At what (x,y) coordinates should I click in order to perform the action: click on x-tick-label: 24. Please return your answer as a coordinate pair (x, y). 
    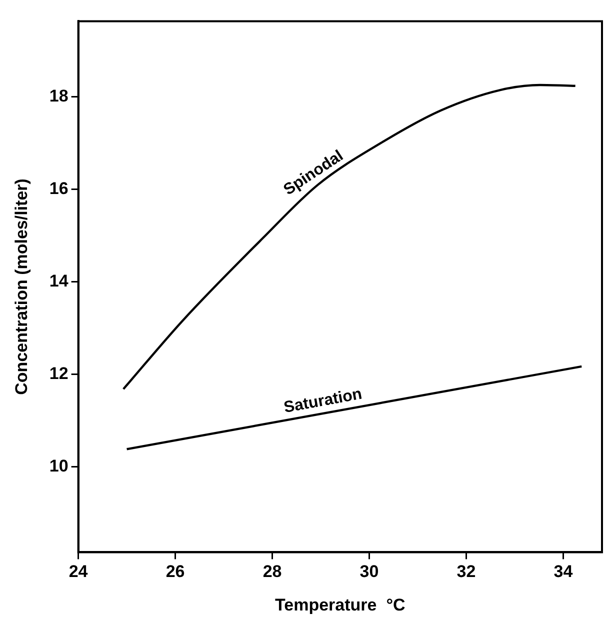
    Looking at the image, I should click on (78, 572).